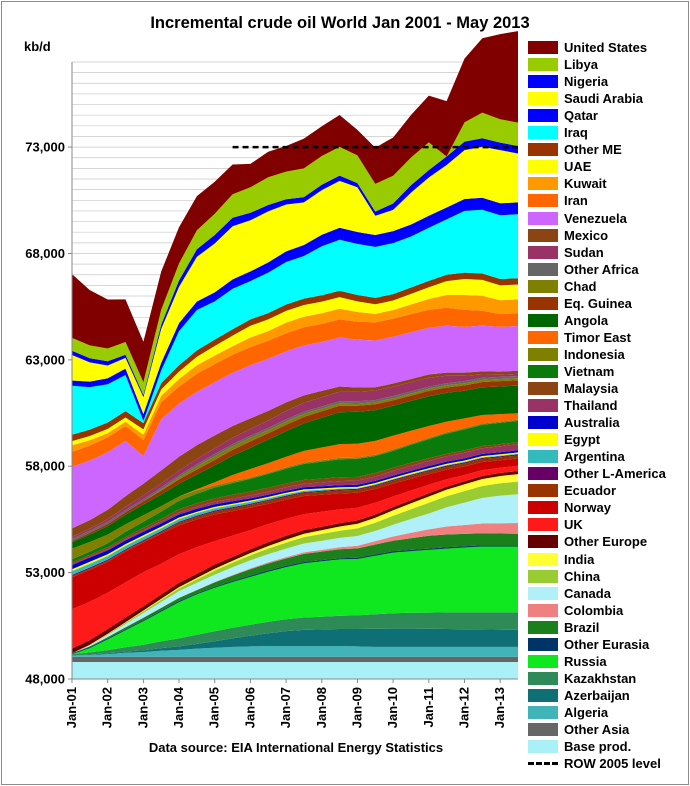 Image resolution: width=690 pixels, height=786 pixels. Describe the element at coordinates (579, 746) in the screenshot. I see `legend-item: Base prod.` at that location.